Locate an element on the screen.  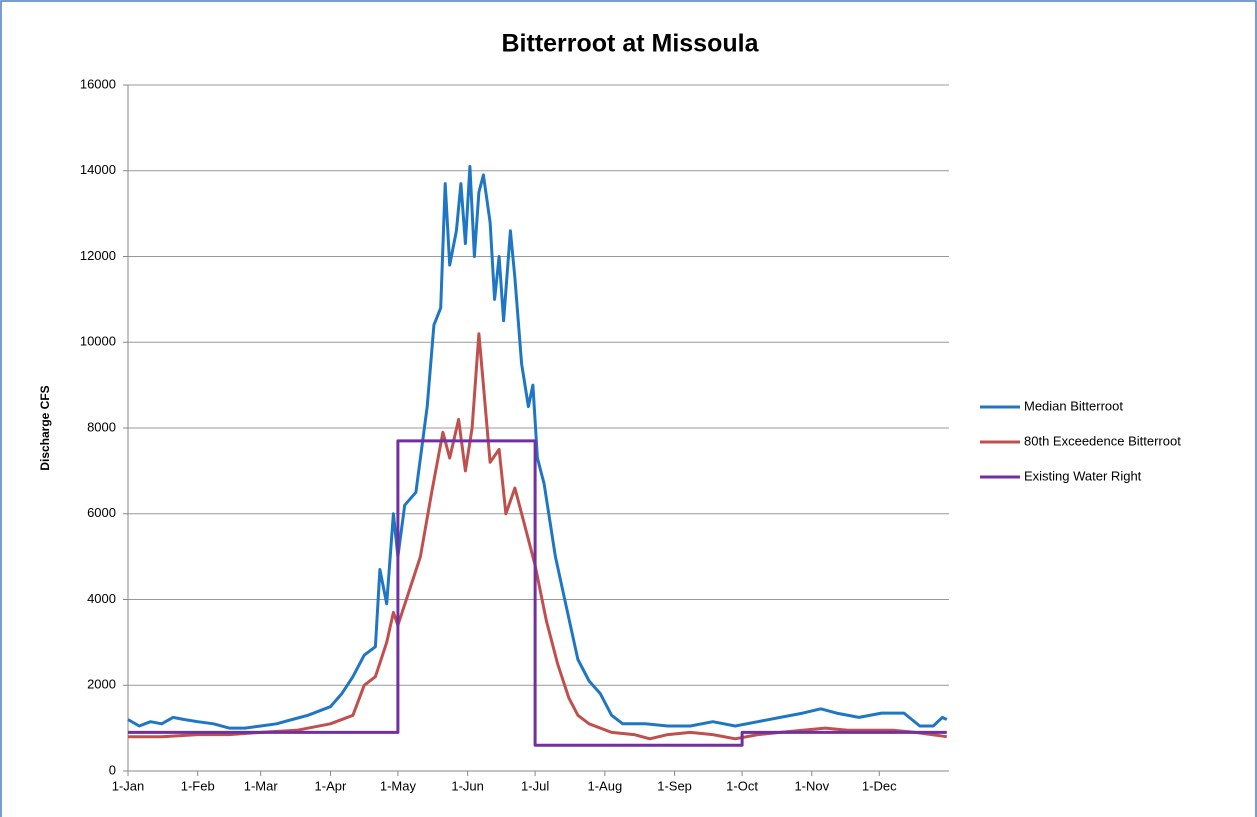
x-tick-label: 1-Jun is located at coordinates (467, 785).